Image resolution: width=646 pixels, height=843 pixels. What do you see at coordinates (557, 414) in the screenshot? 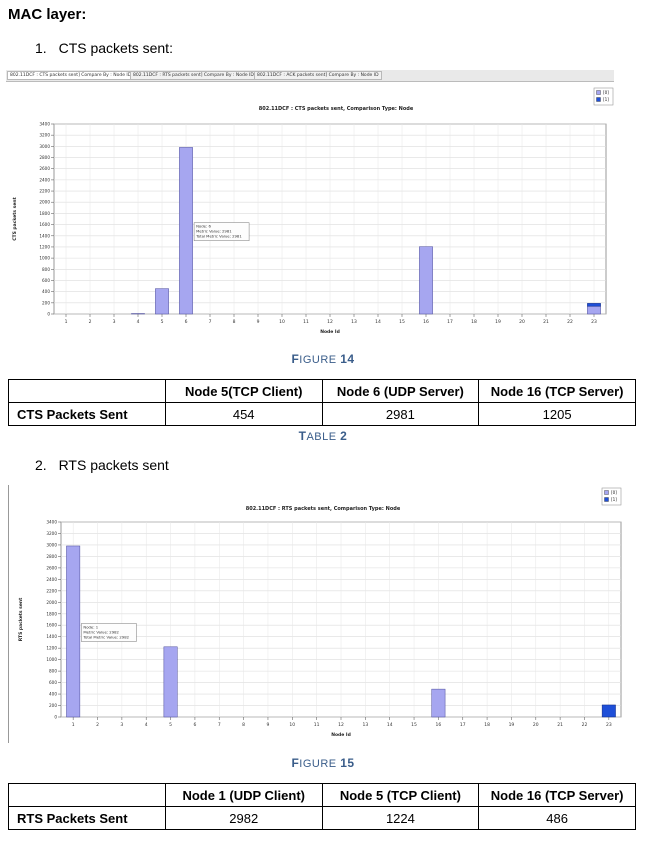
I see `table-cell: 1205` at bounding box center [557, 414].